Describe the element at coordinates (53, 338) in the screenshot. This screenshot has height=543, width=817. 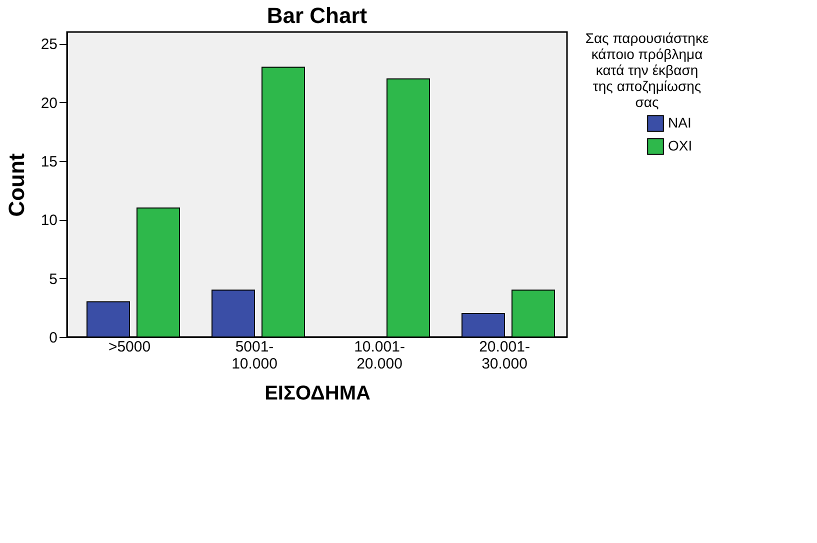
I see `y-tick-label: 0` at that location.